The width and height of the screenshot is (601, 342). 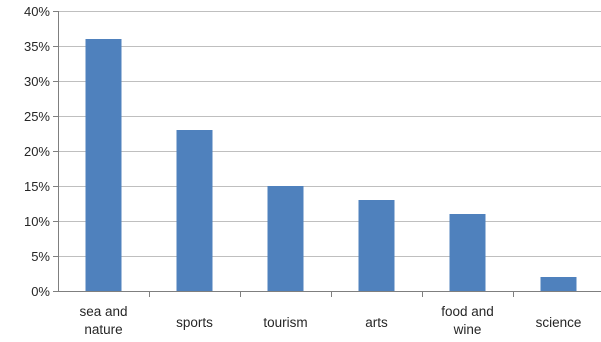 I want to click on y-tick-labels: 0% 5% 10% 15% 20% 25% 30% 35% 40%, so click(x=37, y=151).